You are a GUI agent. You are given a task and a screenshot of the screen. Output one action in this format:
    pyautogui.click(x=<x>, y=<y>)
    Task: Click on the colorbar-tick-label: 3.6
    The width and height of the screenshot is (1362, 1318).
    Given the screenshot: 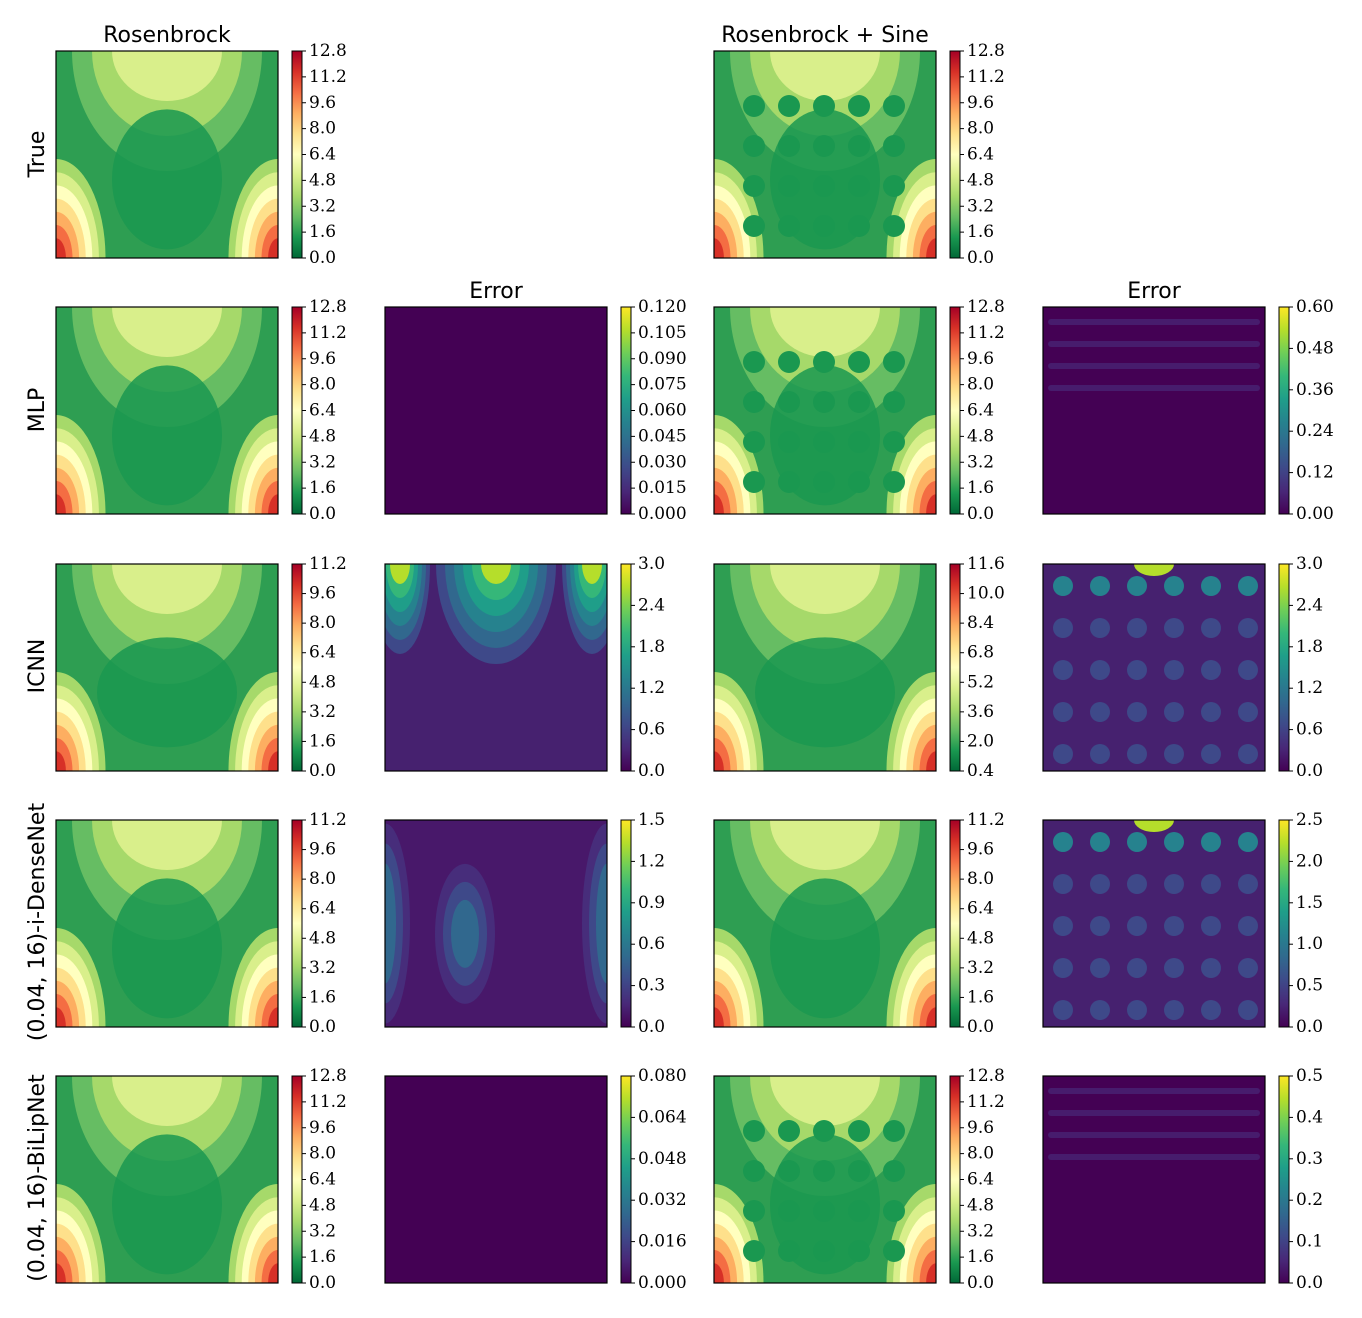 What is the action you would take?
    pyautogui.click(x=980, y=712)
    